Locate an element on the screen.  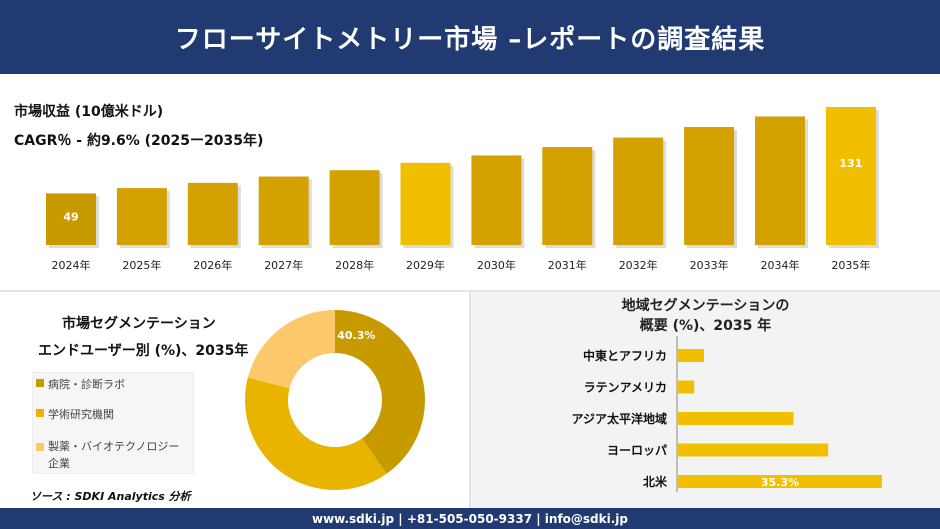
region-tick-label: 中東とアフリカ is located at coordinates (625, 355).